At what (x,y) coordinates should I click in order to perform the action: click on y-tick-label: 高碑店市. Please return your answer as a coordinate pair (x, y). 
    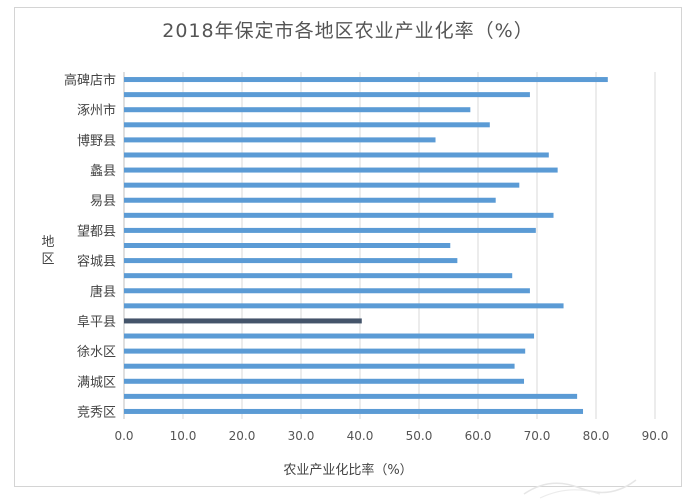
    Looking at the image, I should click on (90, 81).